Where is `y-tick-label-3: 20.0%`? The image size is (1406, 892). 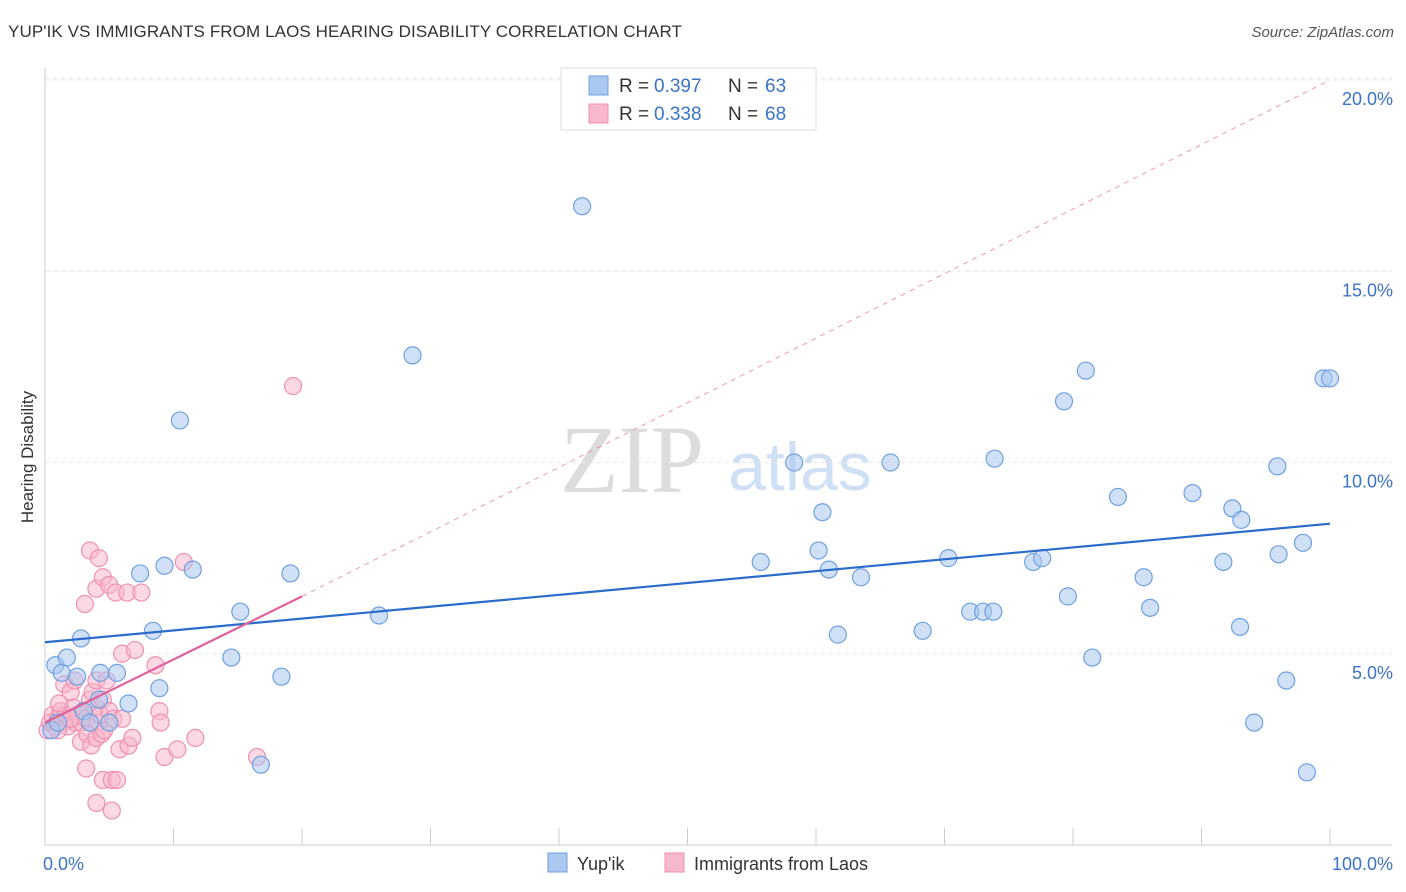 y-tick-label-3: 20.0% is located at coordinates (1367, 99).